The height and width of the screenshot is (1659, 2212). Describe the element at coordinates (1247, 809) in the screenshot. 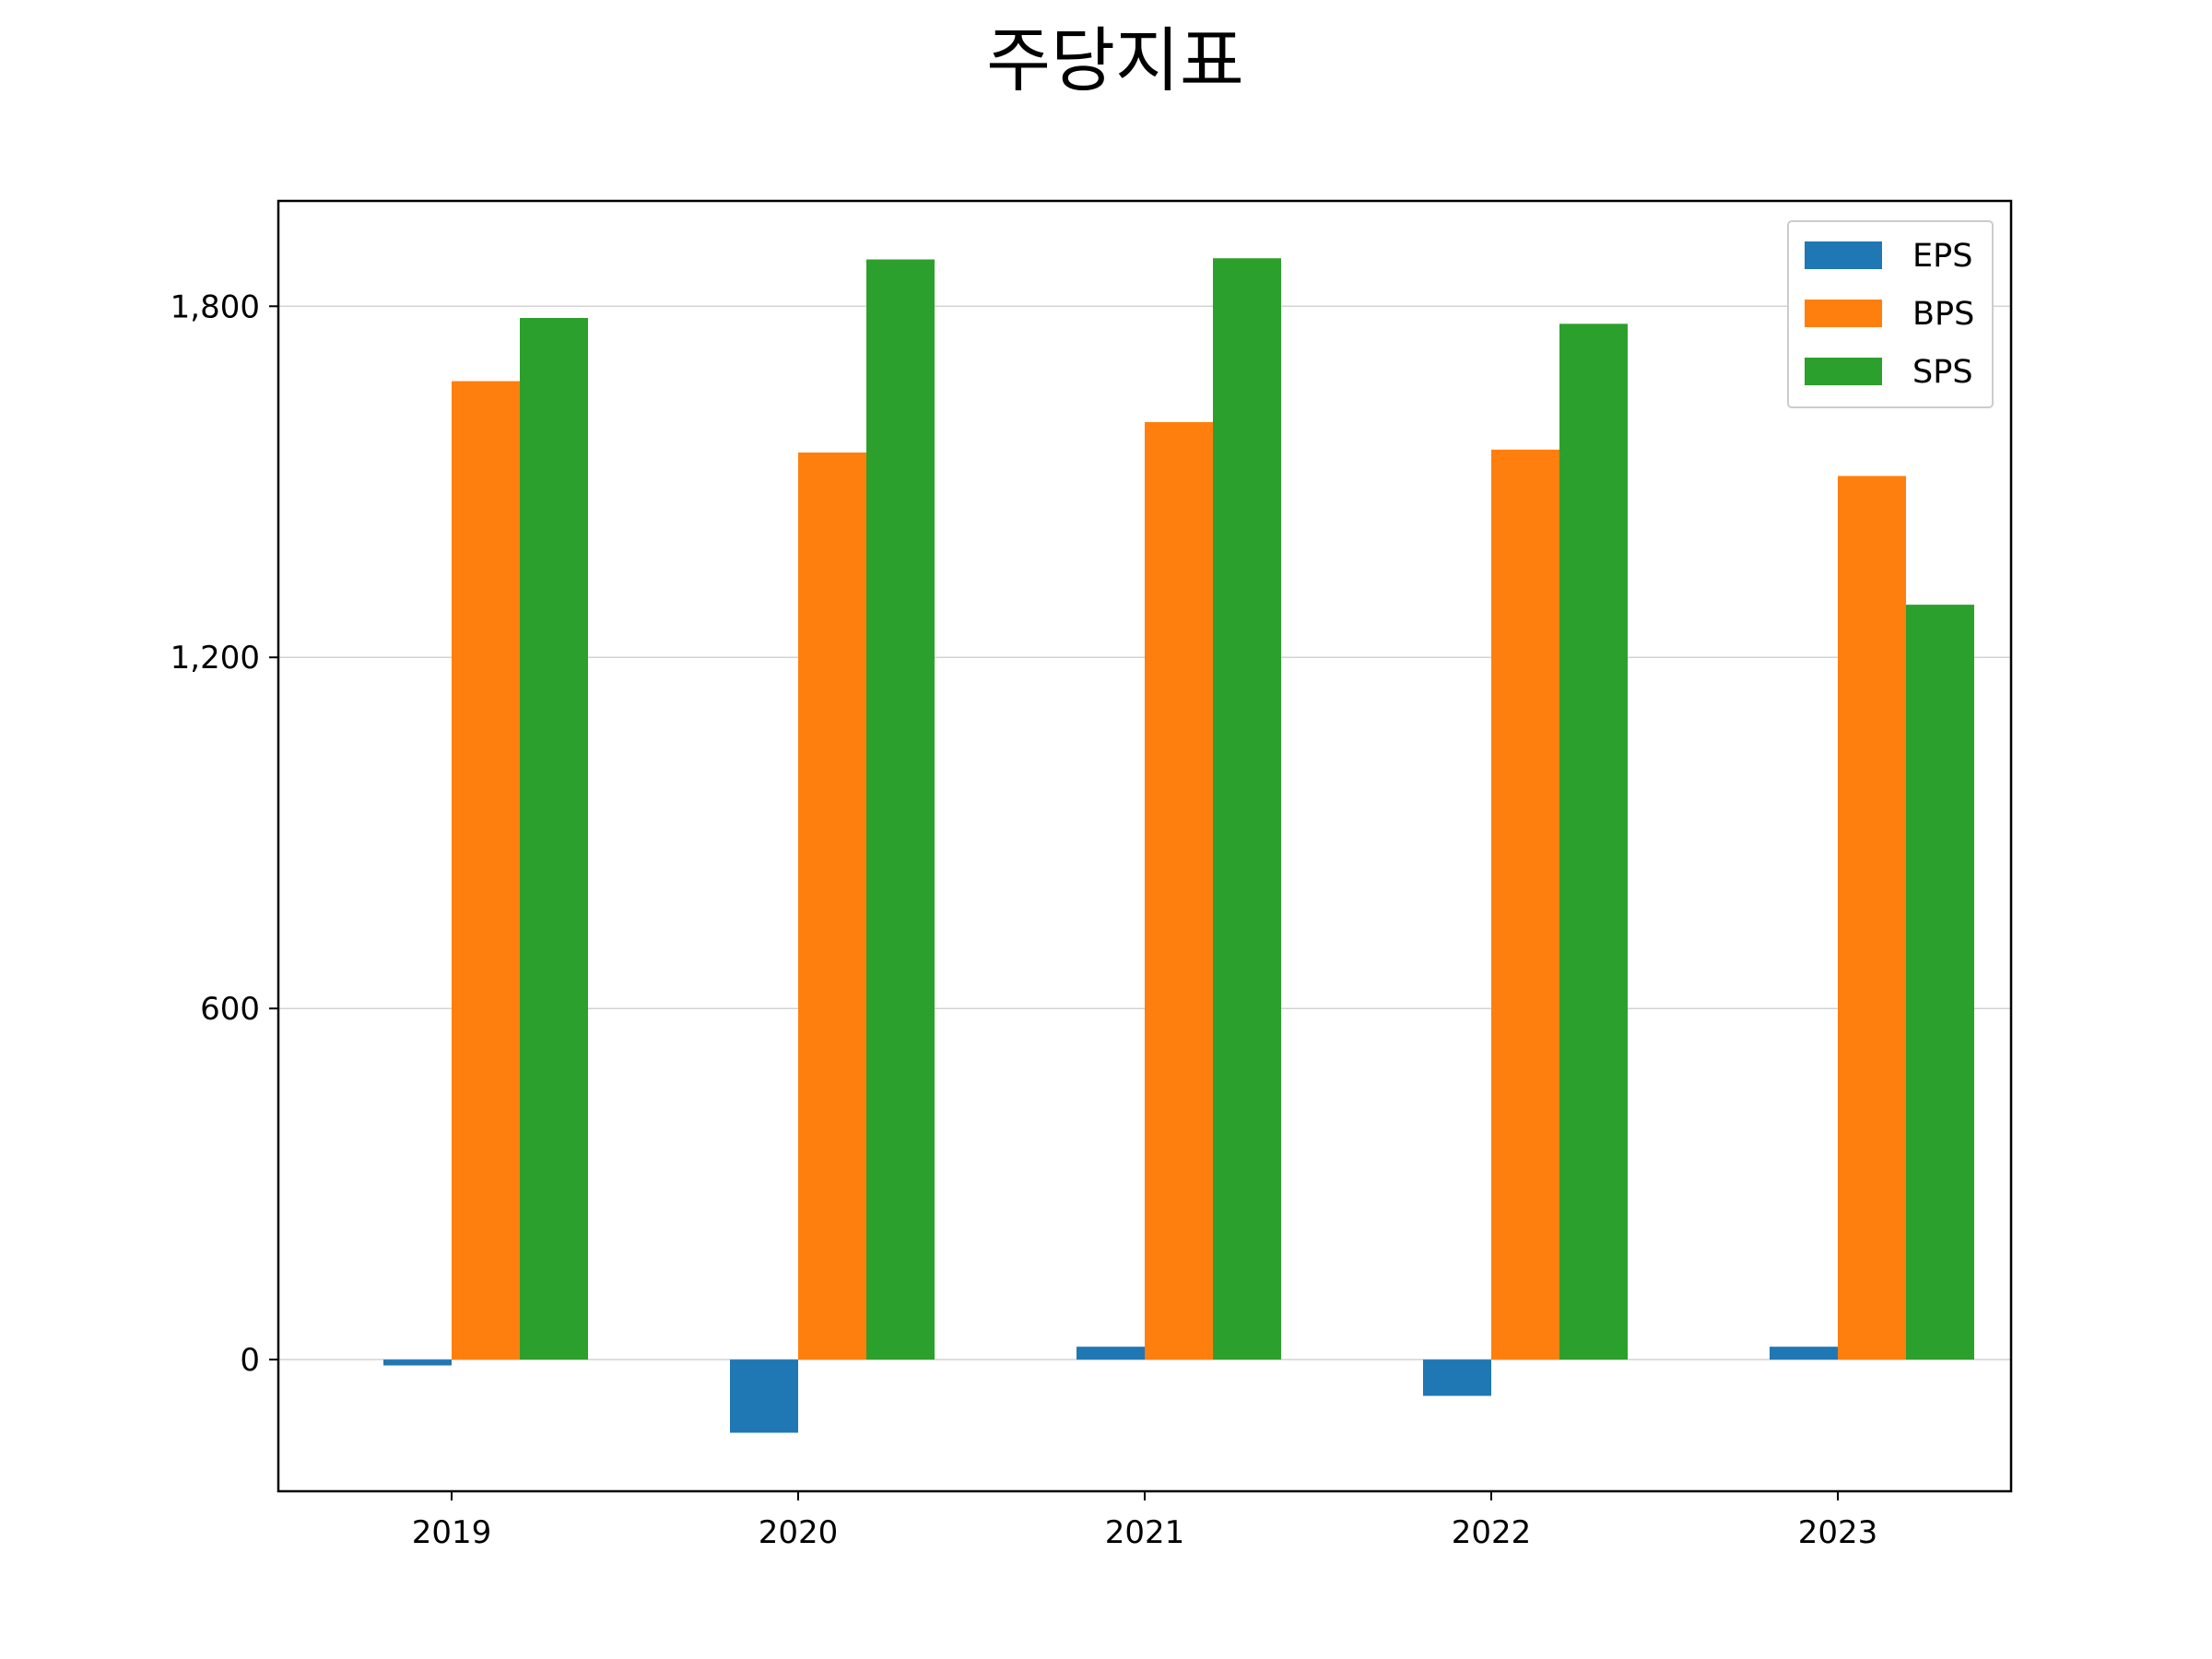

I see `bar-sps-2021` at that location.